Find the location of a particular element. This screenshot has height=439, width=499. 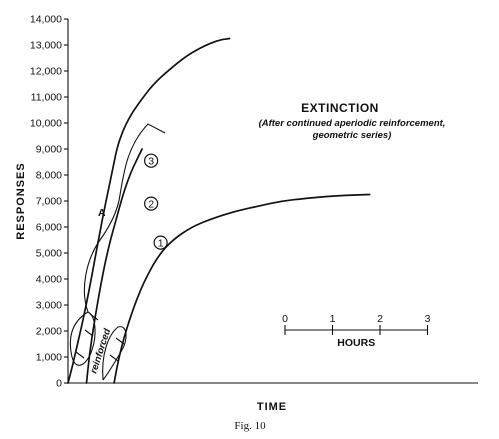

time-scale-tick-label: 2 is located at coordinates (380, 319).